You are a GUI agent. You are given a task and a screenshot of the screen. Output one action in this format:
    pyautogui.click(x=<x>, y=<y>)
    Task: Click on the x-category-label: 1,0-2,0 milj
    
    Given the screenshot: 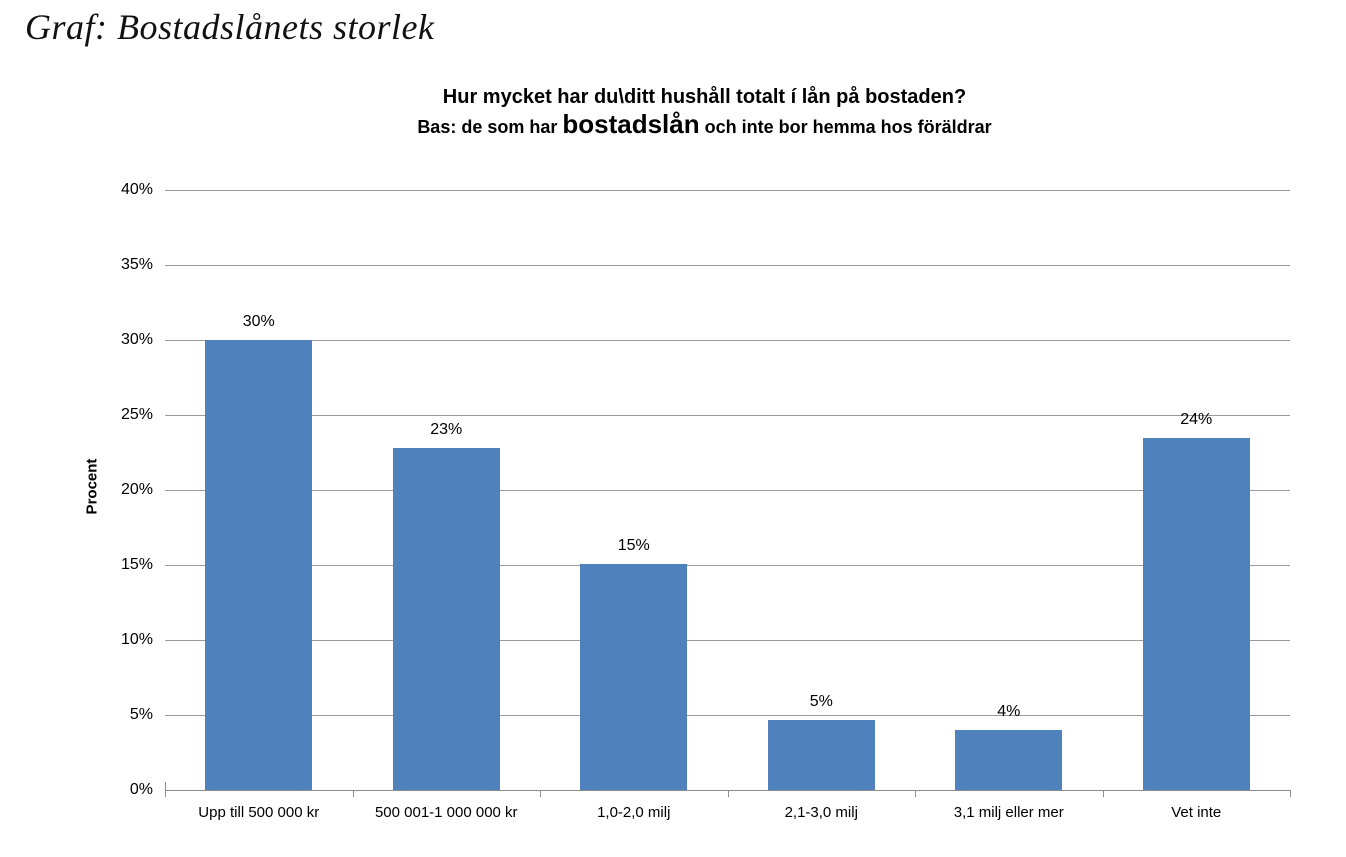 What is the action you would take?
    pyautogui.click(x=634, y=812)
    